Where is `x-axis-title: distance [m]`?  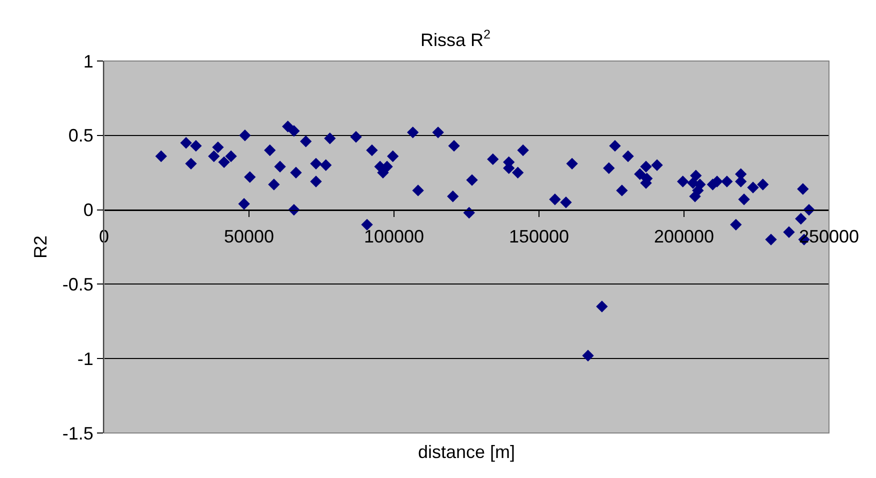
x-axis-title: distance [m] is located at coordinates (467, 452).